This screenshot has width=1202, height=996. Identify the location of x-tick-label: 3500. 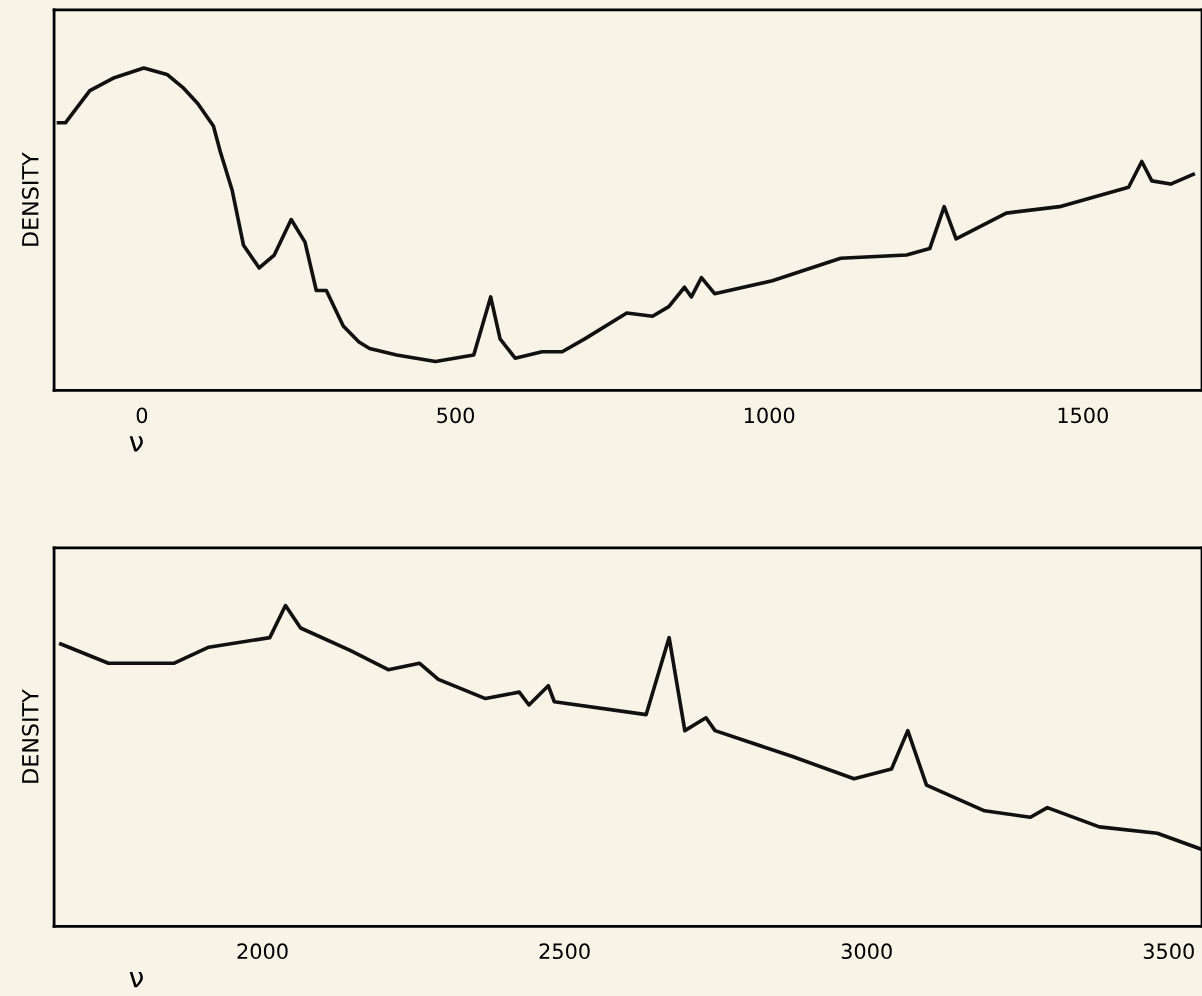
(1168, 951).